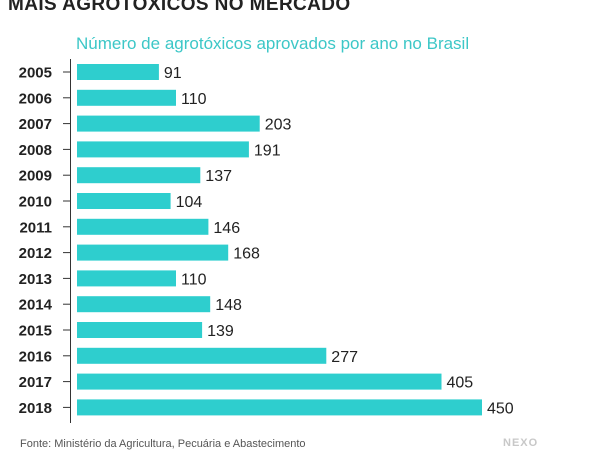  Describe the element at coordinates (189, 202) in the screenshot. I see `value-label-2010: 104` at that location.